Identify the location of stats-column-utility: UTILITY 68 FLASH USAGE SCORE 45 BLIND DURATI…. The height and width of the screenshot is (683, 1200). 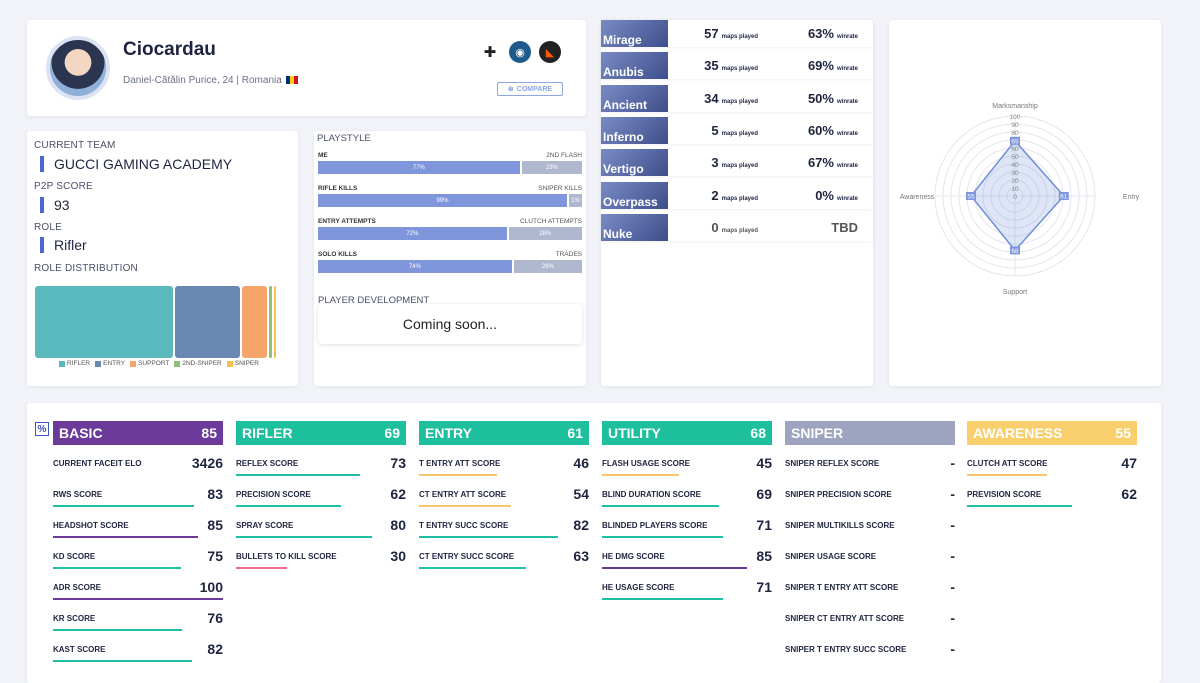
(687, 510).